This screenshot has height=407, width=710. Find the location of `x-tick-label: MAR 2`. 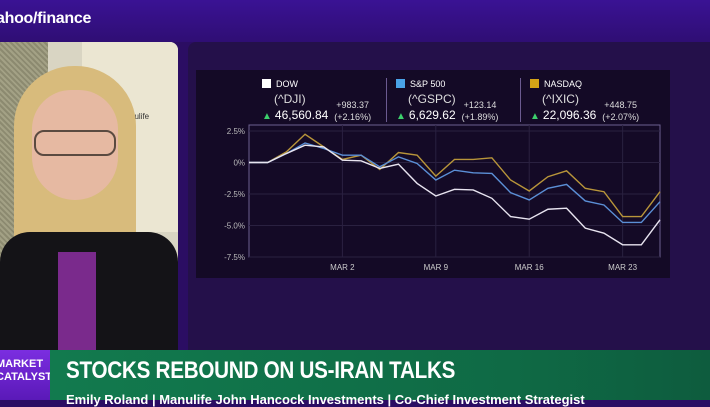

x-tick-label: MAR 2 is located at coordinates (342, 267).